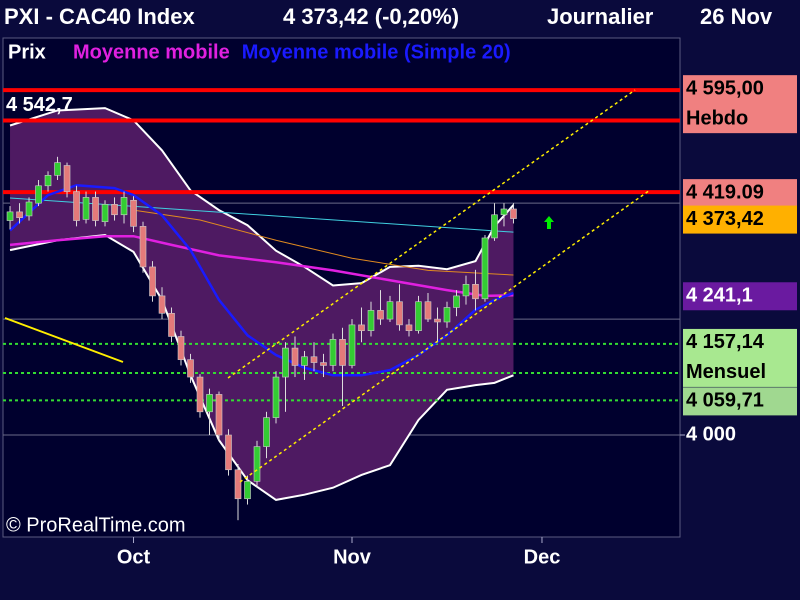 This screenshot has width=800, height=600. I want to click on y-tick-label: 4 000, so click(711, 434).